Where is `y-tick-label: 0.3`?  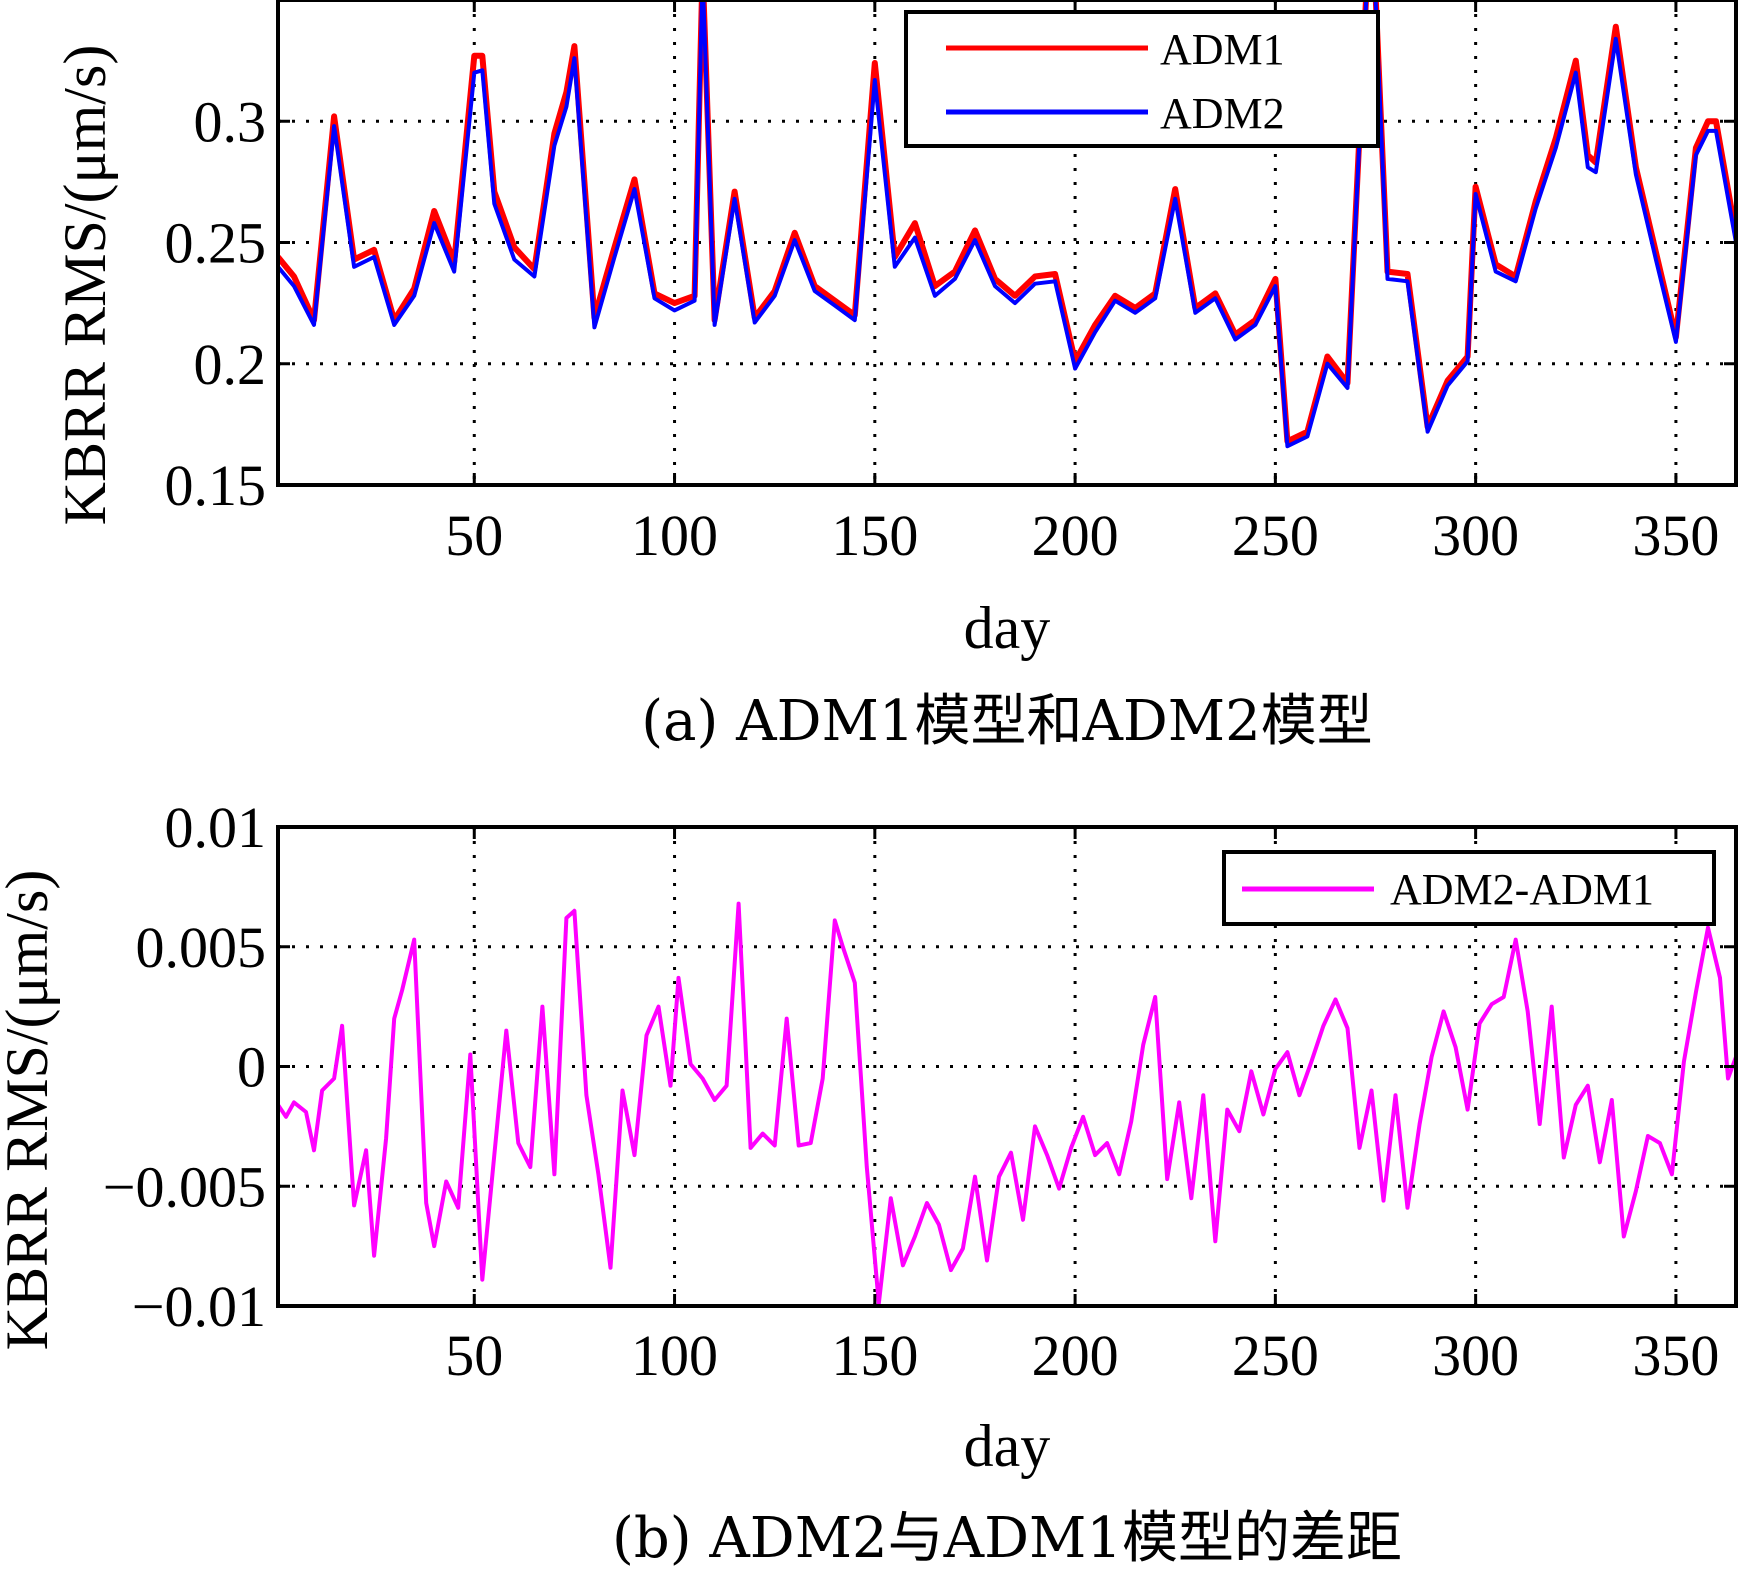
y-tick-label: 0.3 is located at coordinates (230, 121).